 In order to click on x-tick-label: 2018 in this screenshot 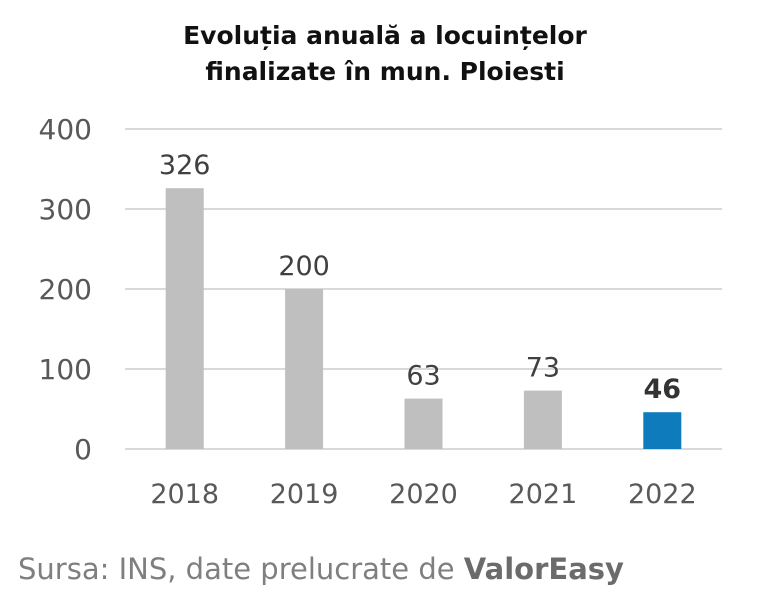, I will do `click(184, 494)`.